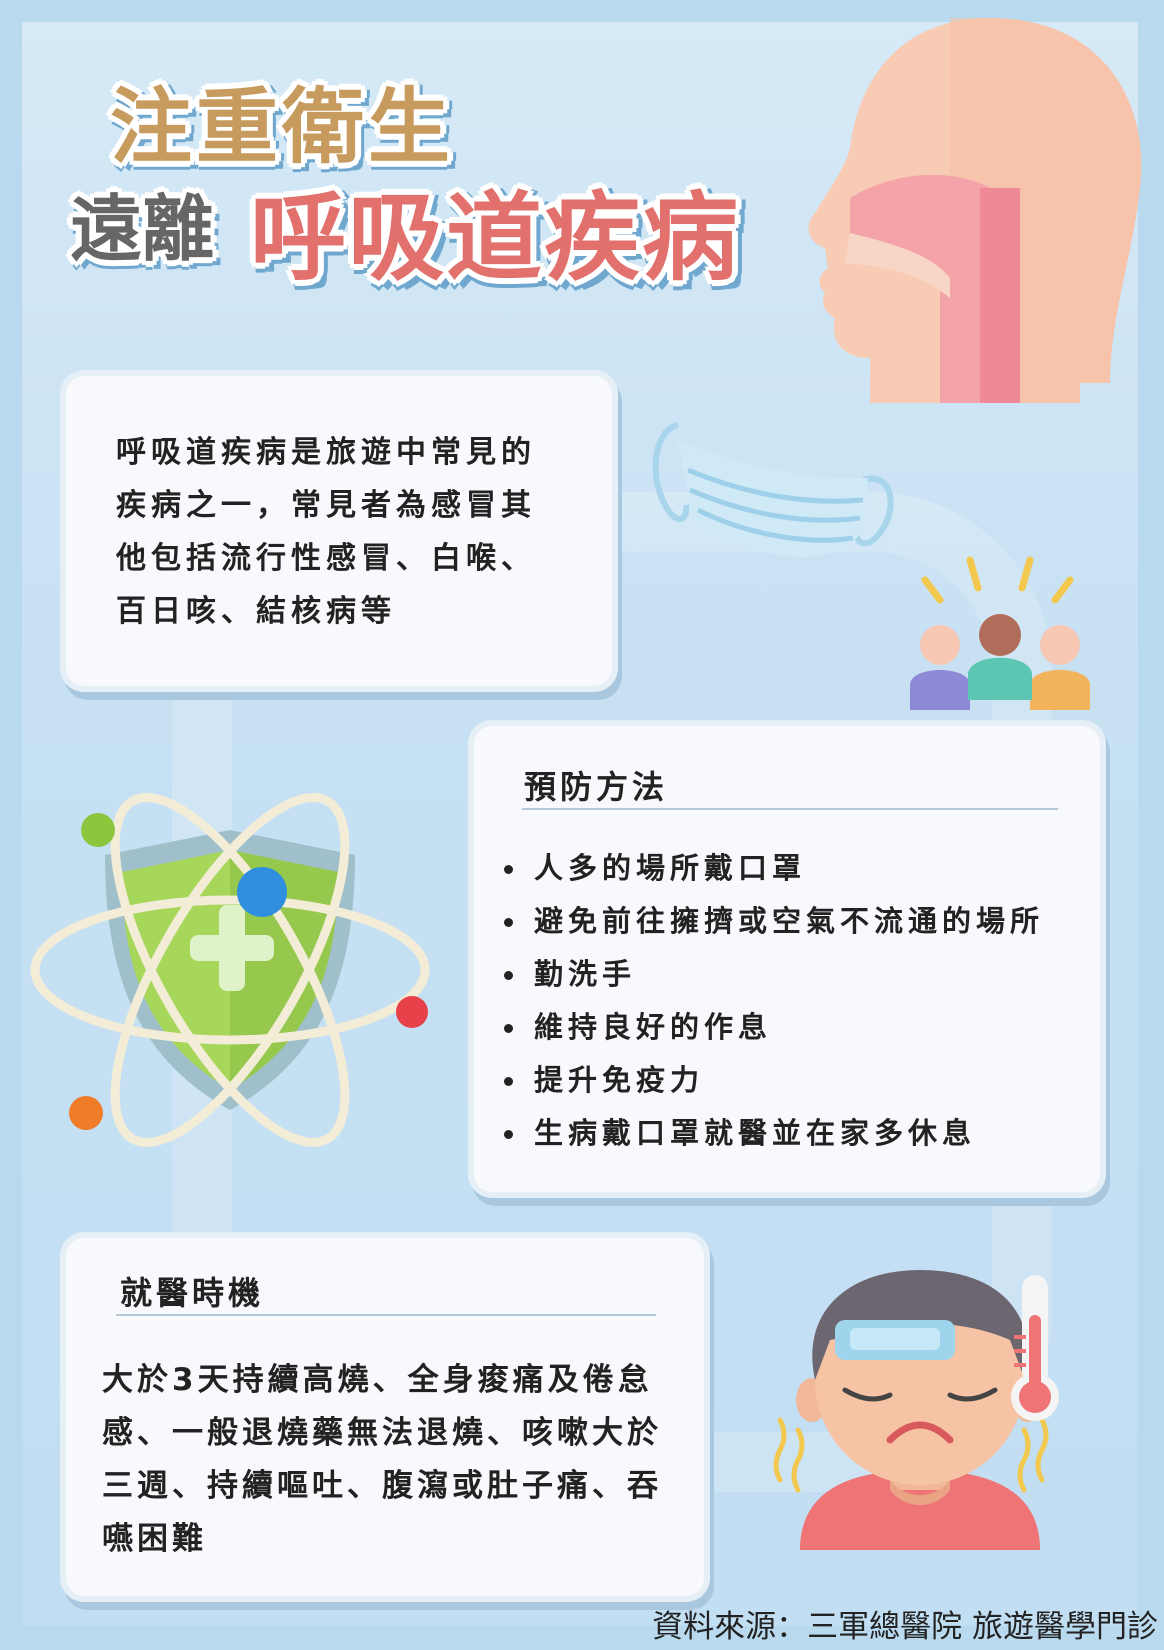 The width and height of the screenshot is (1164, 1650). What do you see at coordinates (596, 787) in the screenshot?
I see `prevention-heading: 預防方法` at bounding box center [596, 787].